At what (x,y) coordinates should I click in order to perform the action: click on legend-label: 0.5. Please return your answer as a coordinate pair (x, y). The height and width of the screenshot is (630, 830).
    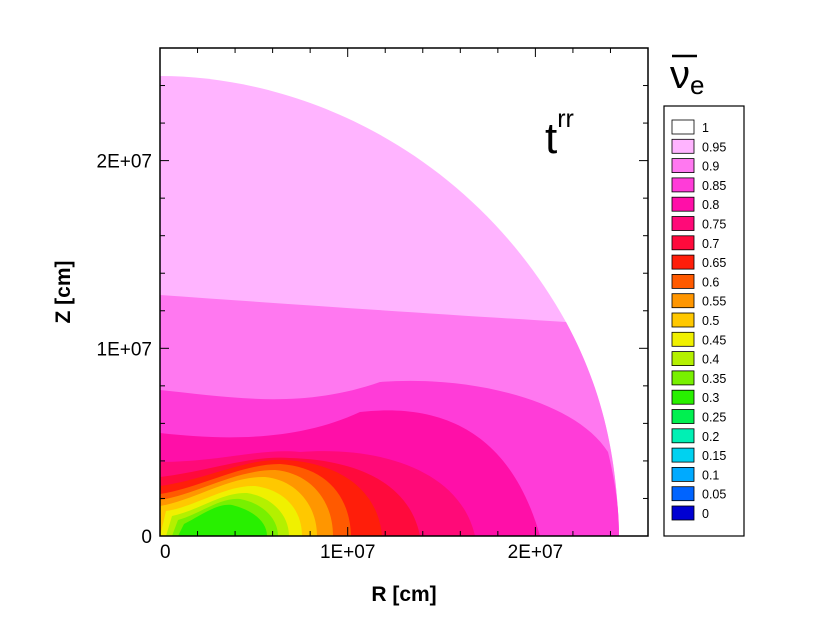
    Looking at the image, I should click on (710, 321).